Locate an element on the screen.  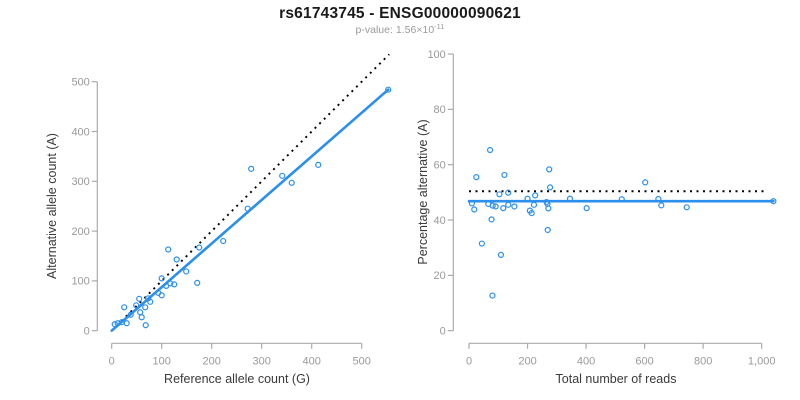
pvalue-mantissa: 1.56 is located at coordinates (406, 30).